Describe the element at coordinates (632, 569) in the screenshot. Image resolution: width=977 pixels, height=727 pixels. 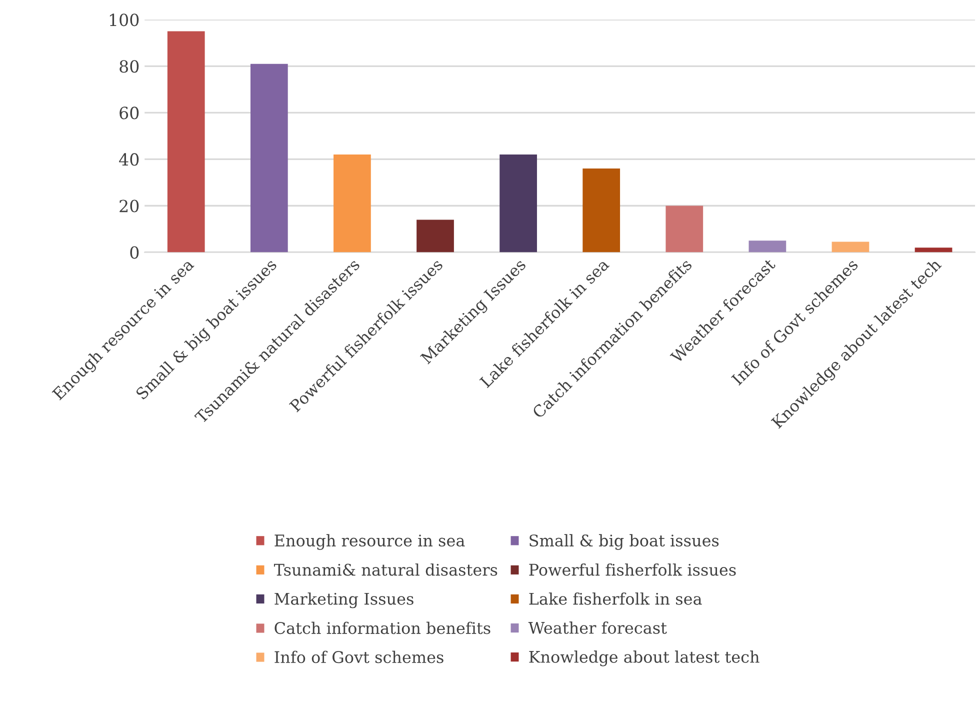
I see `legend-label: Powerful fisherfolk issues` at that location.